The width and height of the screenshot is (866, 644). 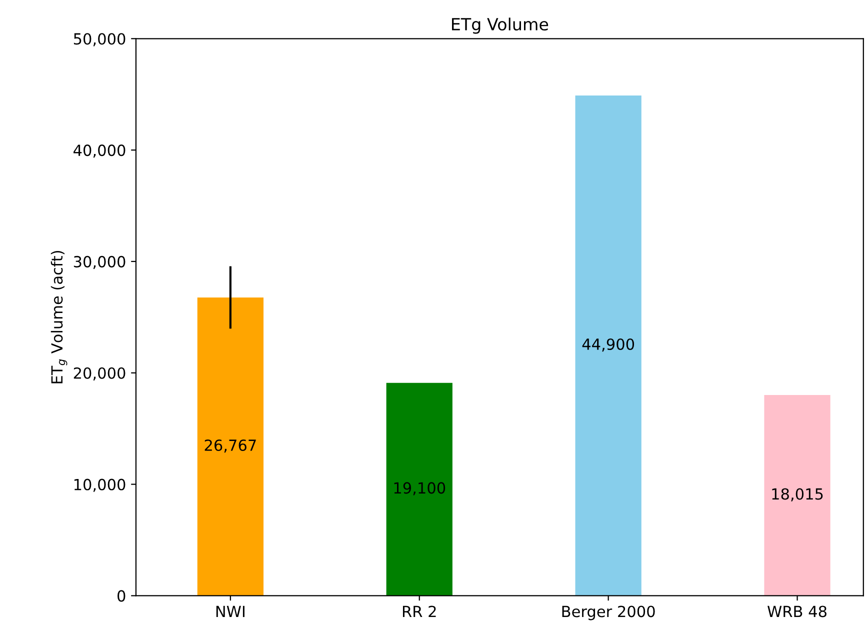 What do you see at coordinates (59, 317) in the screenshot?
I see `y-axis-title: ET$_{g}$ Volume (acft)` at bounding box center [59, 317].